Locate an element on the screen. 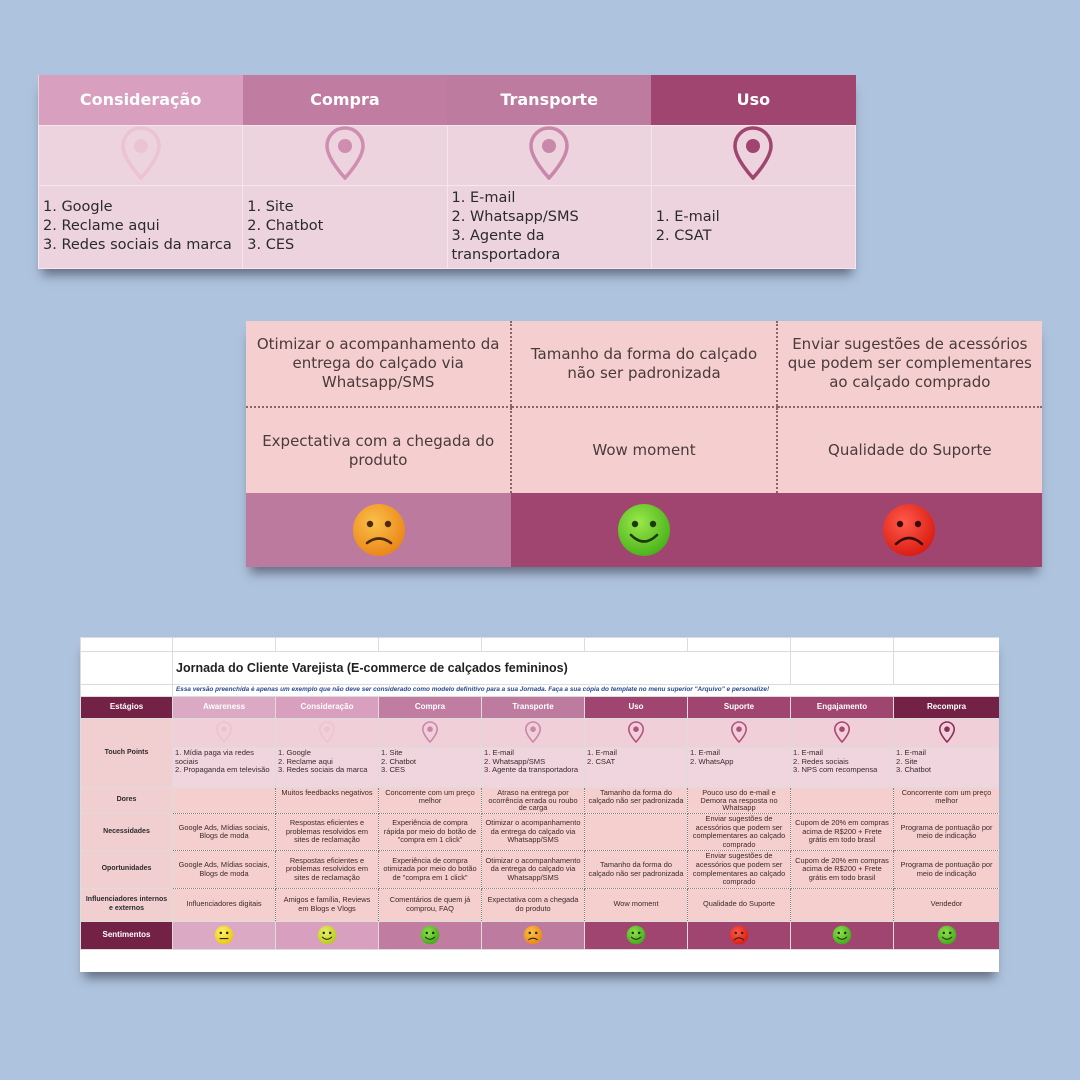  need-cell is located at coordinates (636, 832).